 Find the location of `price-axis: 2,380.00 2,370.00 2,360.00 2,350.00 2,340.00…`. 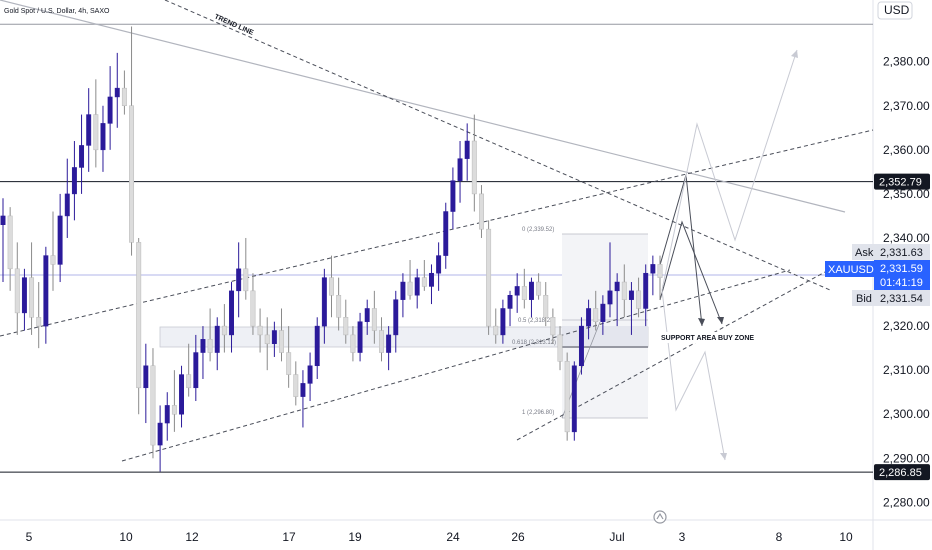

price-axis: 2,380.00 2,370.00 2,360.00 2,350.00 2,340.00… is located at coordinates (906, 282).